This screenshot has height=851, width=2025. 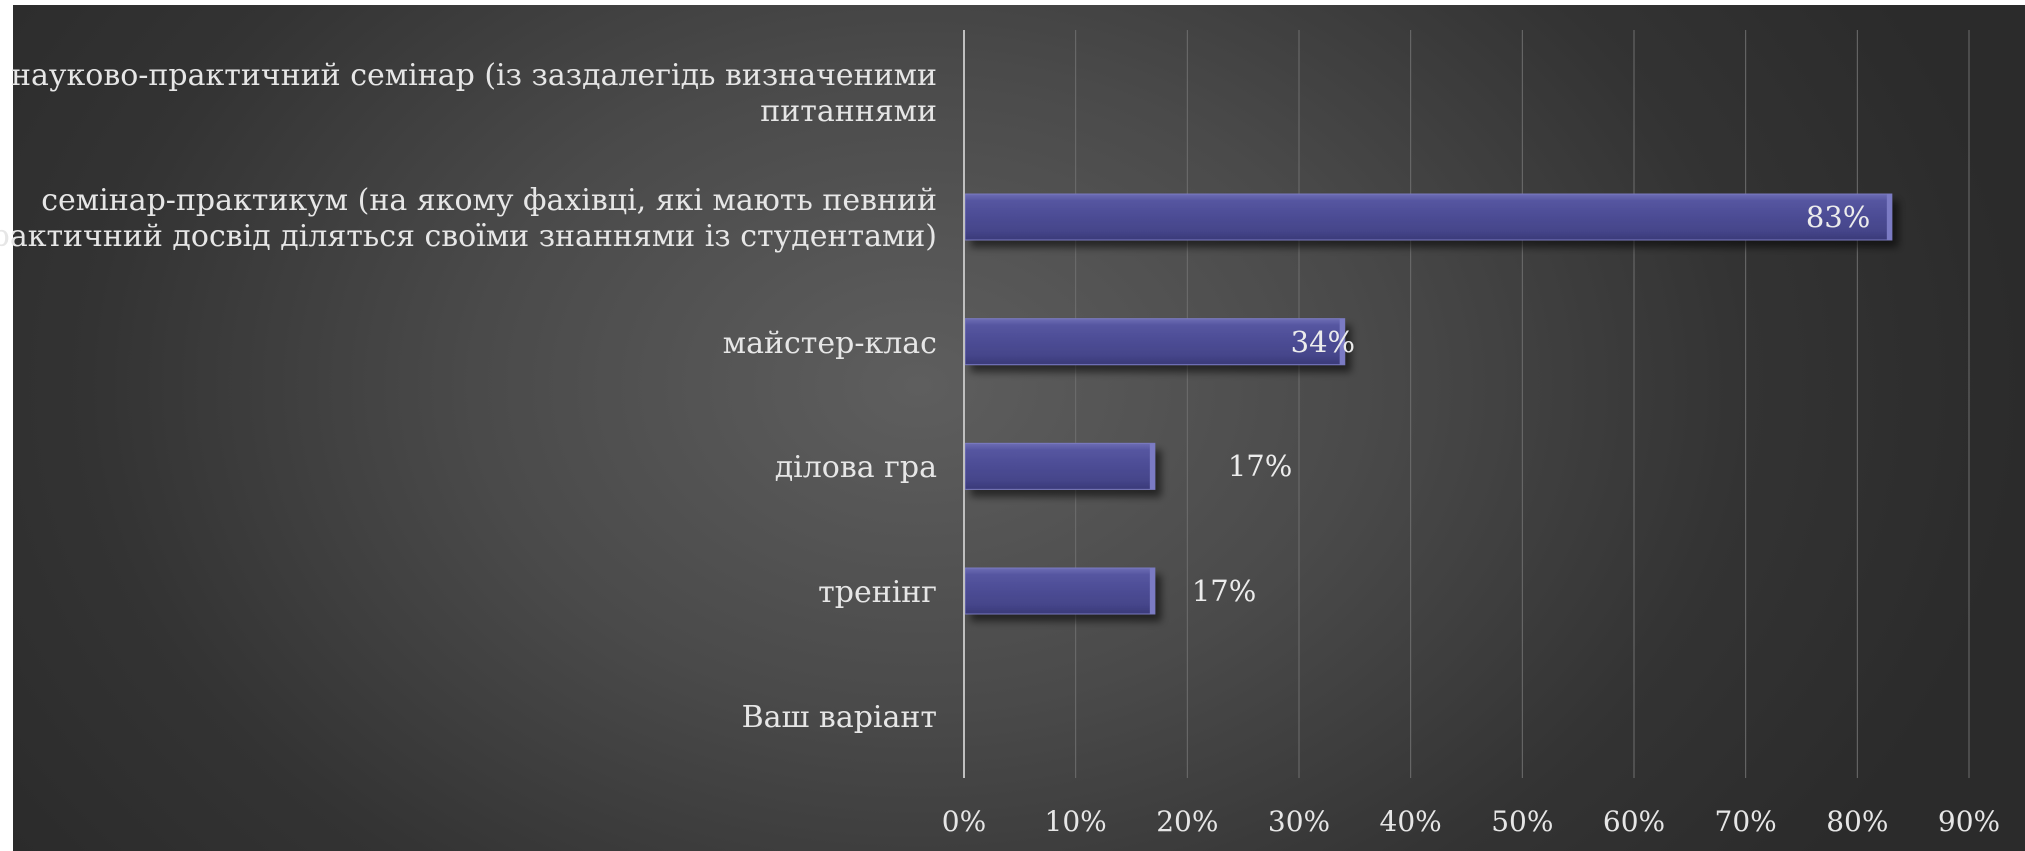 What do you see at coordinates (829, 343) in the screenshot?
I see `category-label: майстер-клас` at bounding box center [829, 343].